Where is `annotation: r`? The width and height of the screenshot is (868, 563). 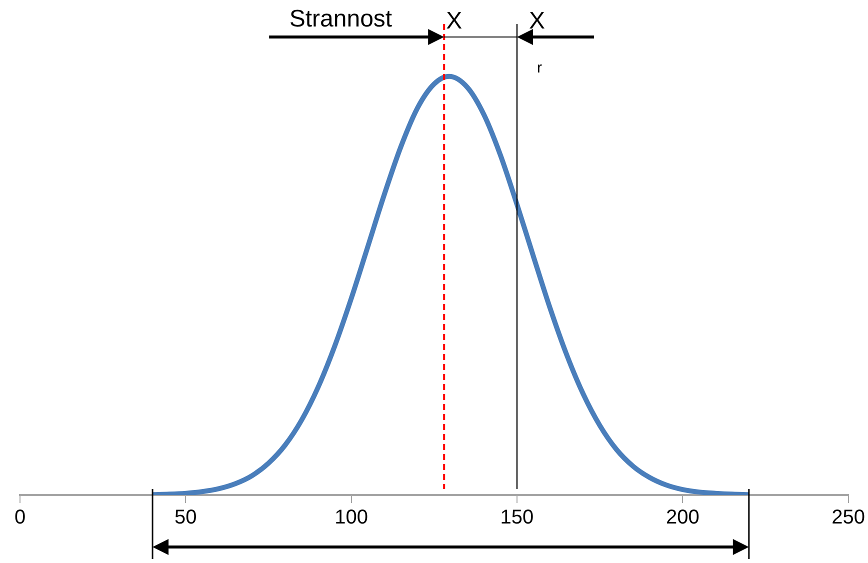
annotation: r is located at coordinates (539, 68).